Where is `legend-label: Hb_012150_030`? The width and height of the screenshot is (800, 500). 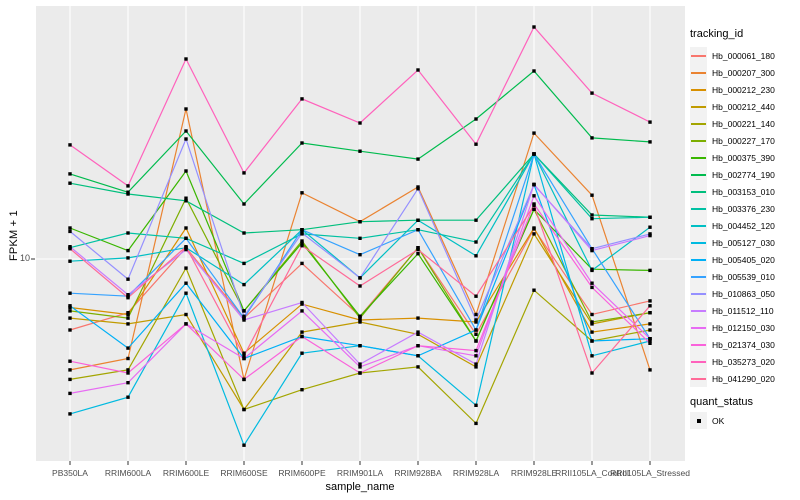
legend-label: Hb_012150_030 is located at coordinates (743, 327).